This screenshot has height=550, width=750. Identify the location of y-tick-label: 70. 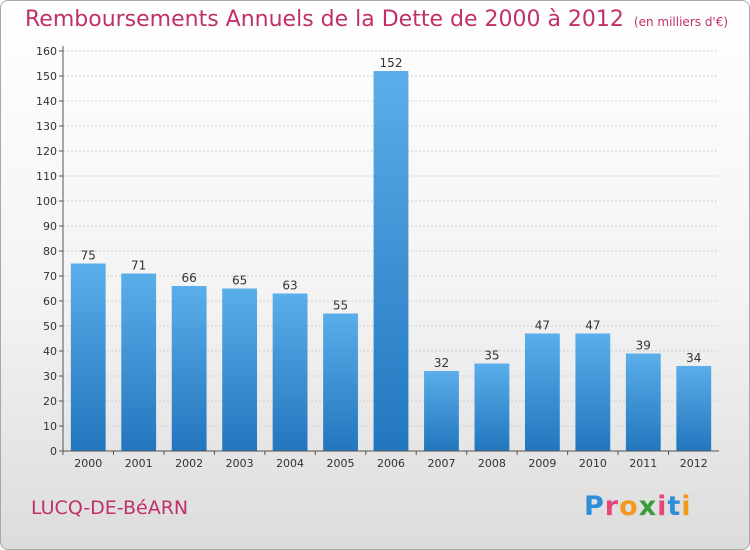
(50, 276).